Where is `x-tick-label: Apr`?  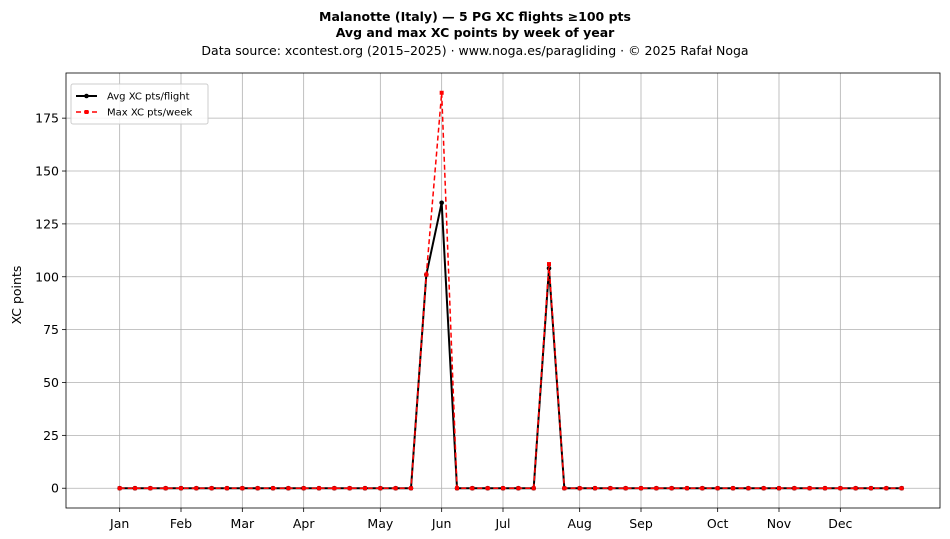 x-tick-label: Apr is located at coordinates (304, 523).